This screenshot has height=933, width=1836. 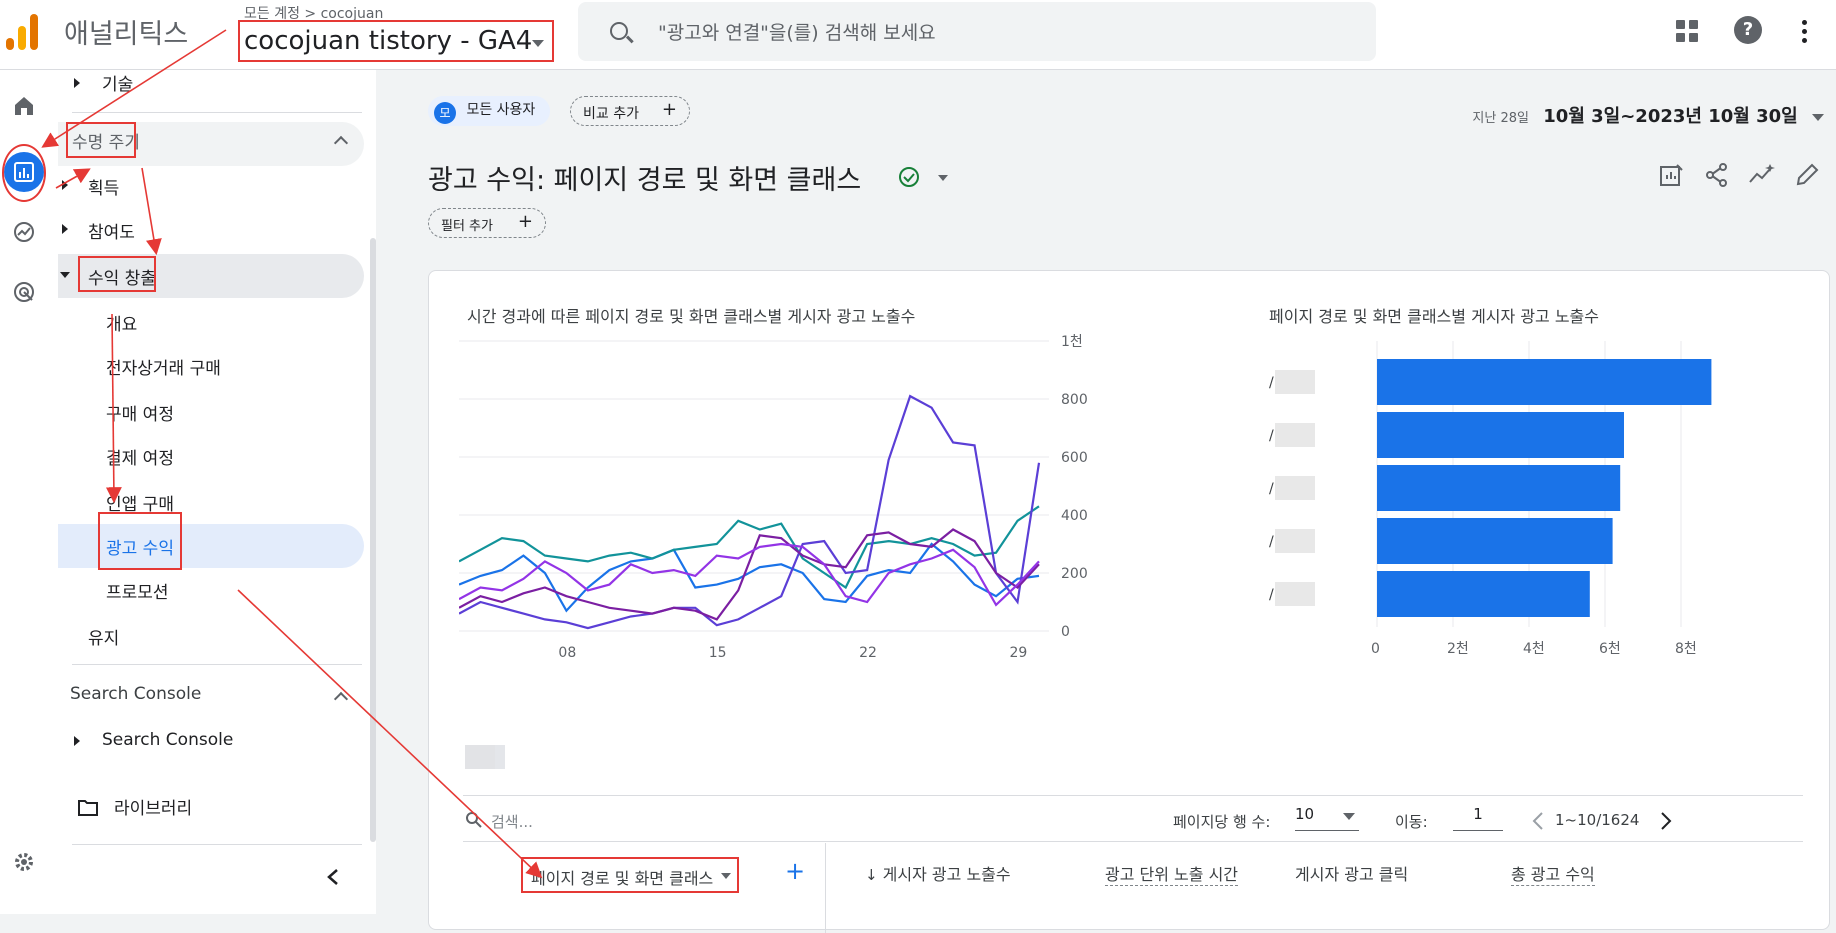 I want to click on column-exposure-time: 광고 단위 노출 시간, so click(x=1172, y=873).